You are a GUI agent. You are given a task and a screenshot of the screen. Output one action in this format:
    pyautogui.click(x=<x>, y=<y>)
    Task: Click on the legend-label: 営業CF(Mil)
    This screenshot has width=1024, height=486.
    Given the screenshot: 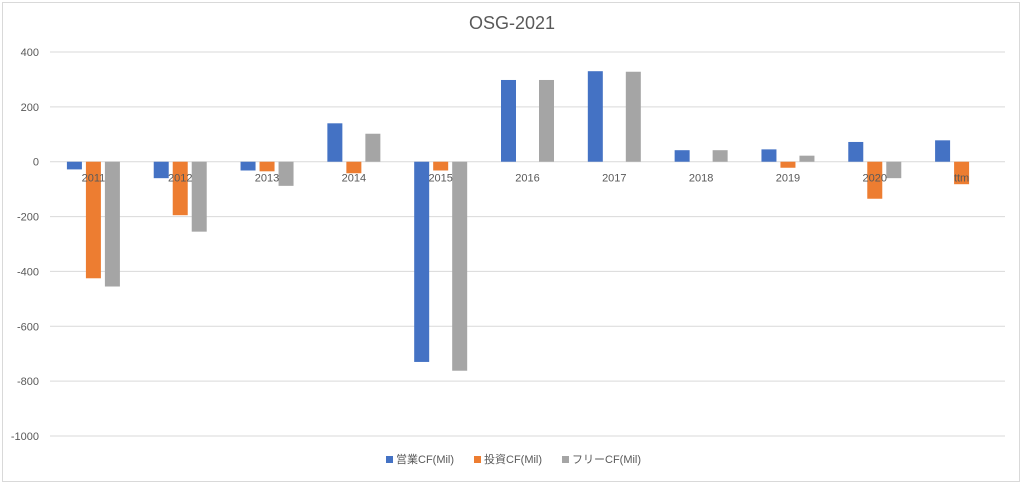 What is the action you would take?
    pyautogui.click(x=425, y=459)
    